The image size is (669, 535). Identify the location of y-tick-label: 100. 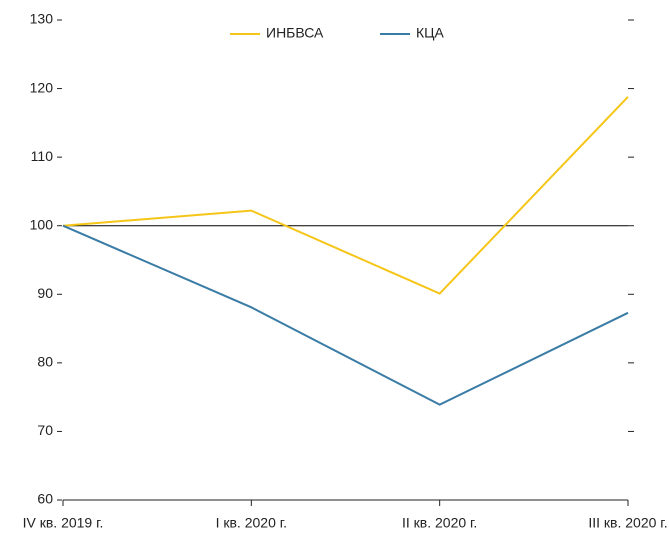
(42, 224).